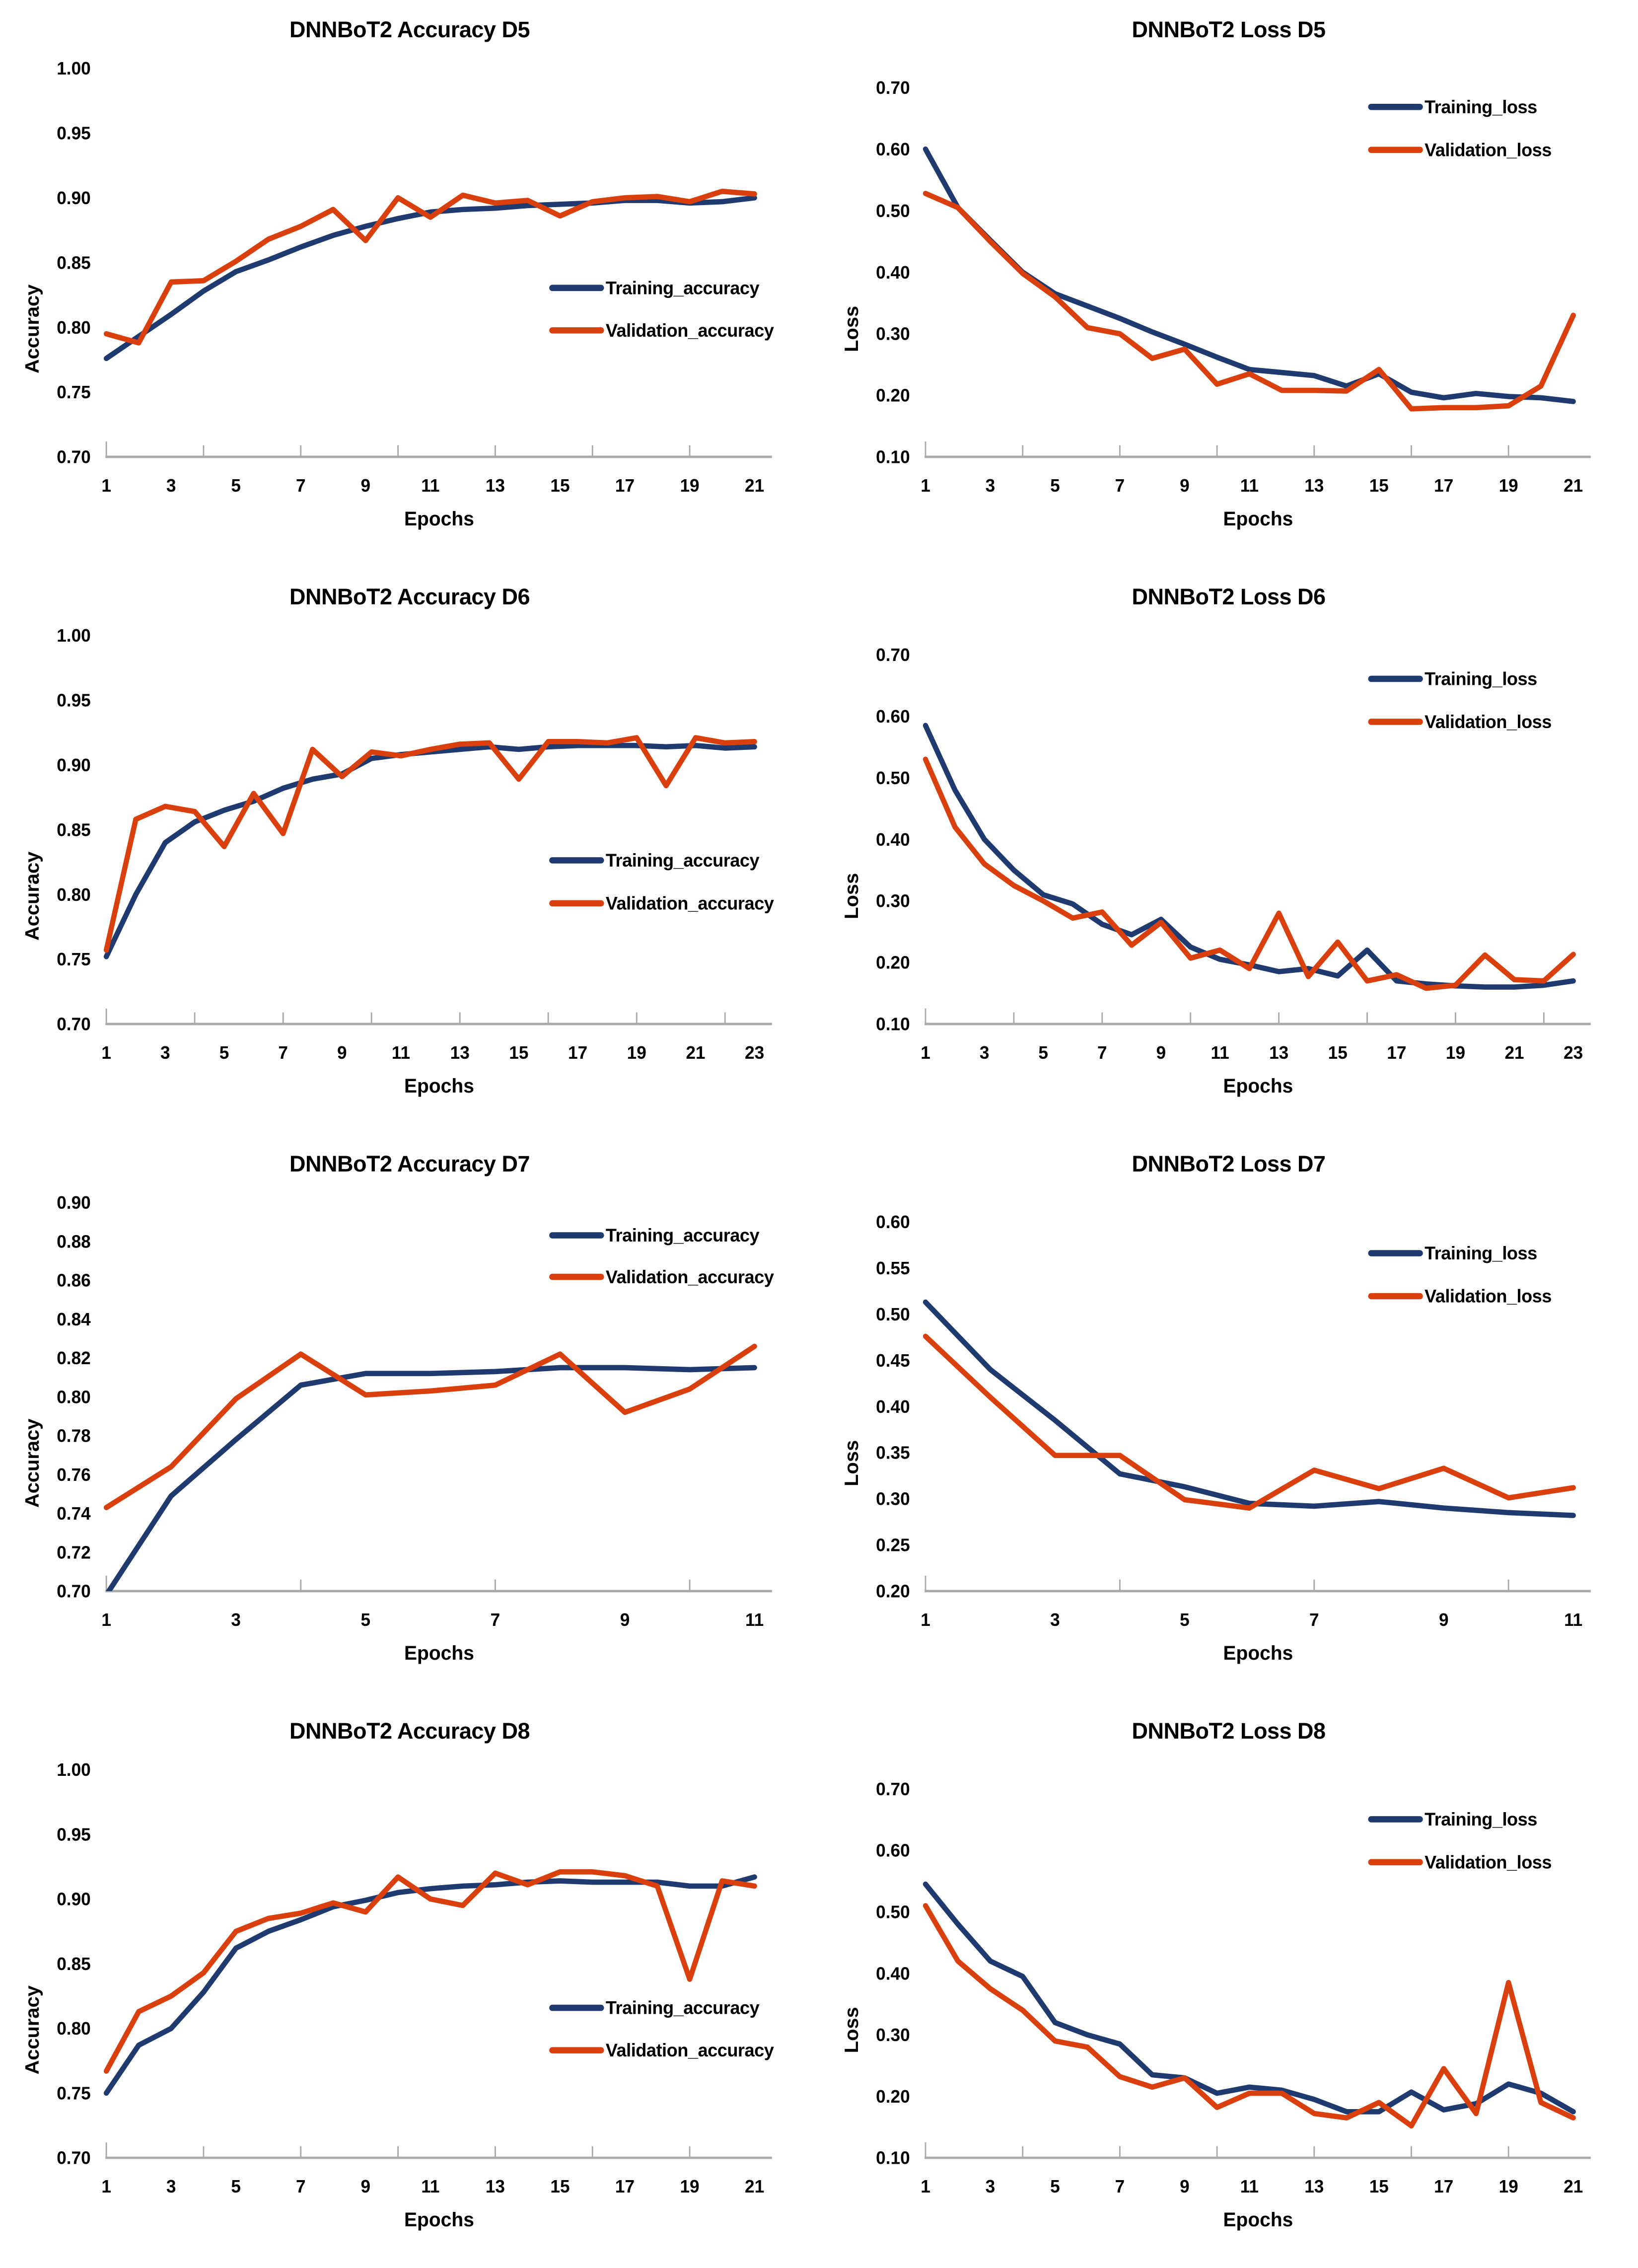  What do you see at coordinates (74, 1397) in the screenshot?
I see `y-axis-tick-label: 0.80` at bounding box center [74, 1397].